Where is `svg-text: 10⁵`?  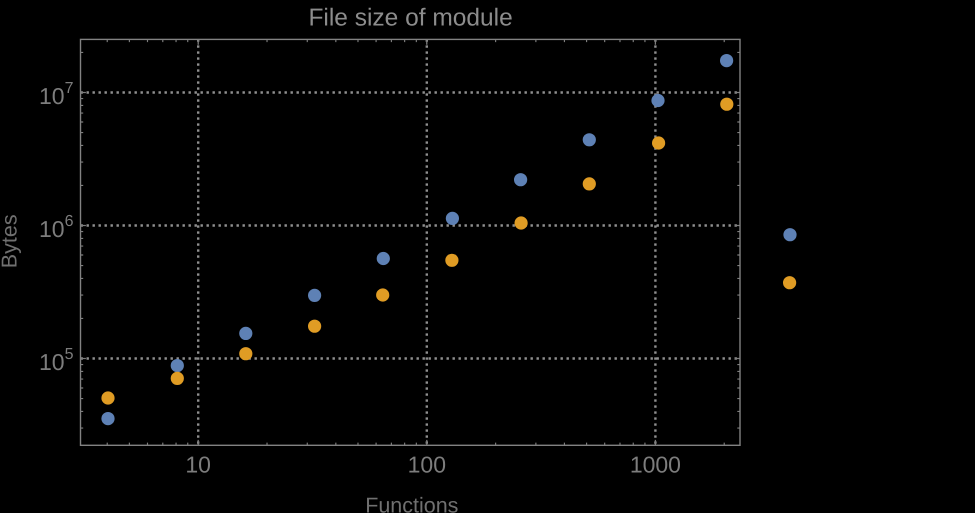
svg-text: 10⁵ is located at coordinates (56, 360).